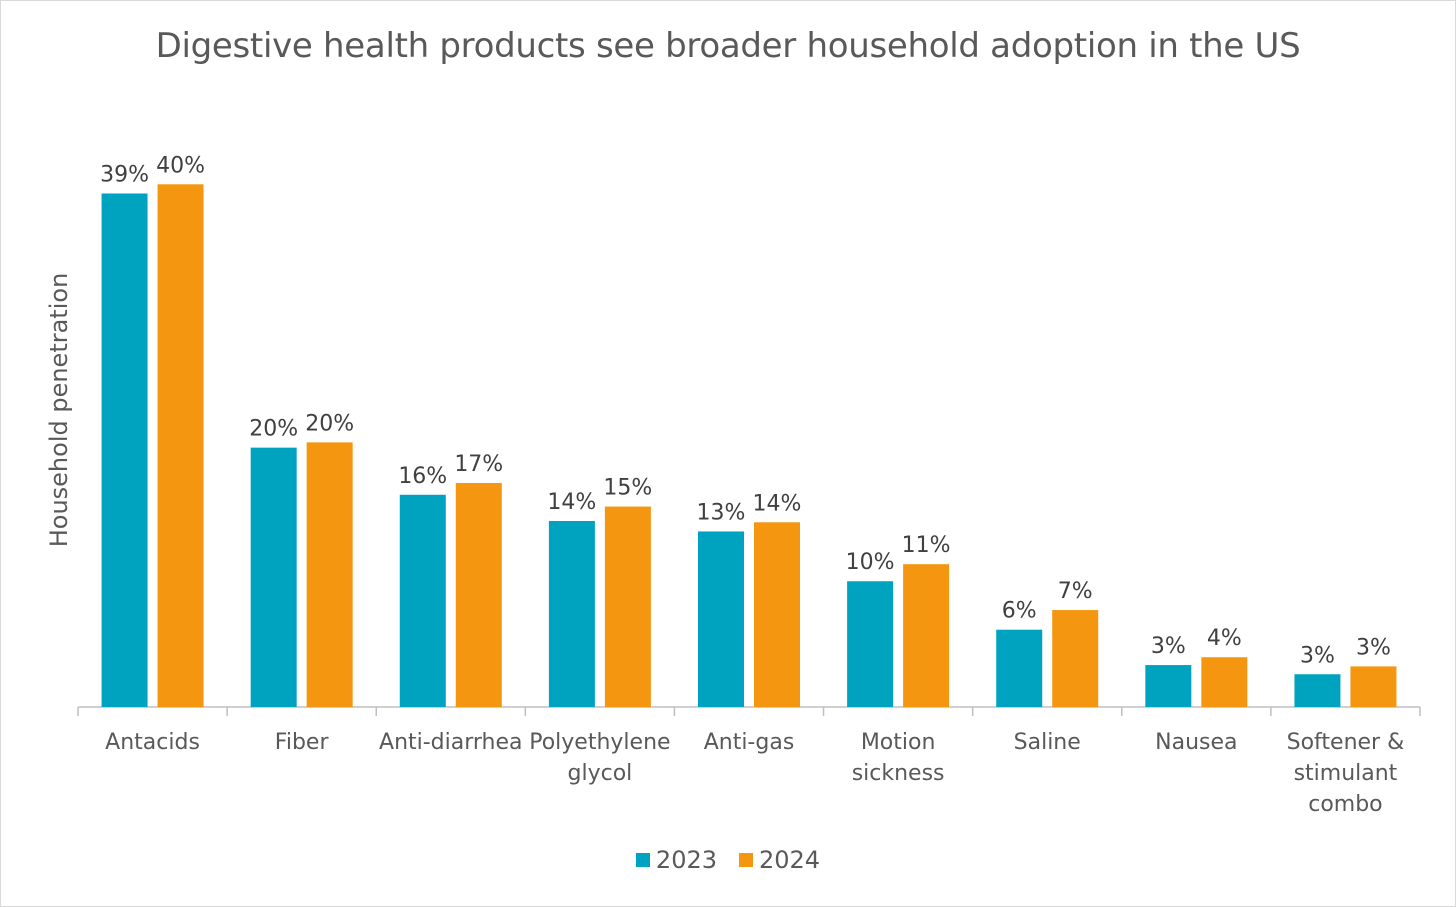  Describe the element at coordinates (302, 742) in the screenshot. I see `category-label-fiber: Fiber` at that location.